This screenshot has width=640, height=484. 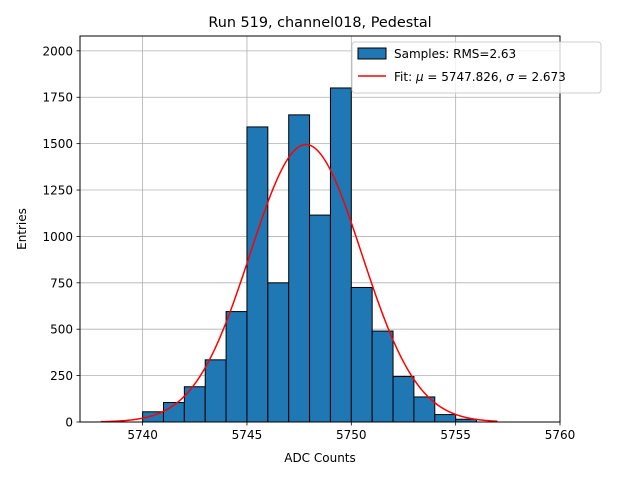 I want to click on fit-label-sigma: σ, so click(x=510, y=77).